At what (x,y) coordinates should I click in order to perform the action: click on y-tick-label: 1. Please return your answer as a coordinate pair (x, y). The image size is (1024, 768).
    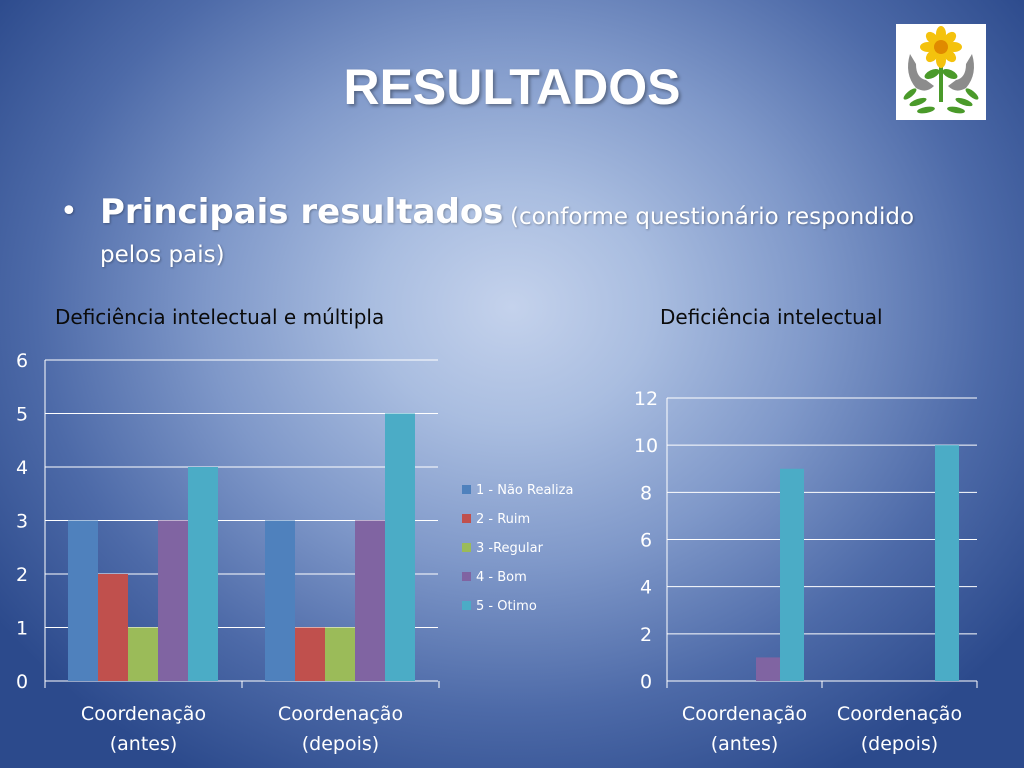
    Looking at the image, I should click on (22, 629).